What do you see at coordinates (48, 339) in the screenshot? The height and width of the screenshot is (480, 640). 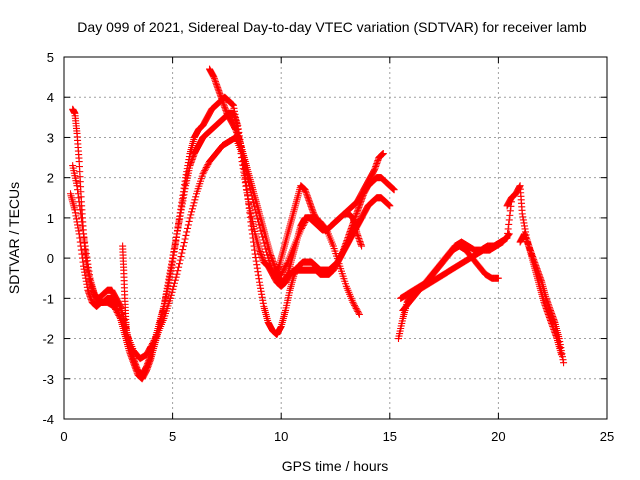 I see `y-tick-label: -2` at bounding box center [48, 339].